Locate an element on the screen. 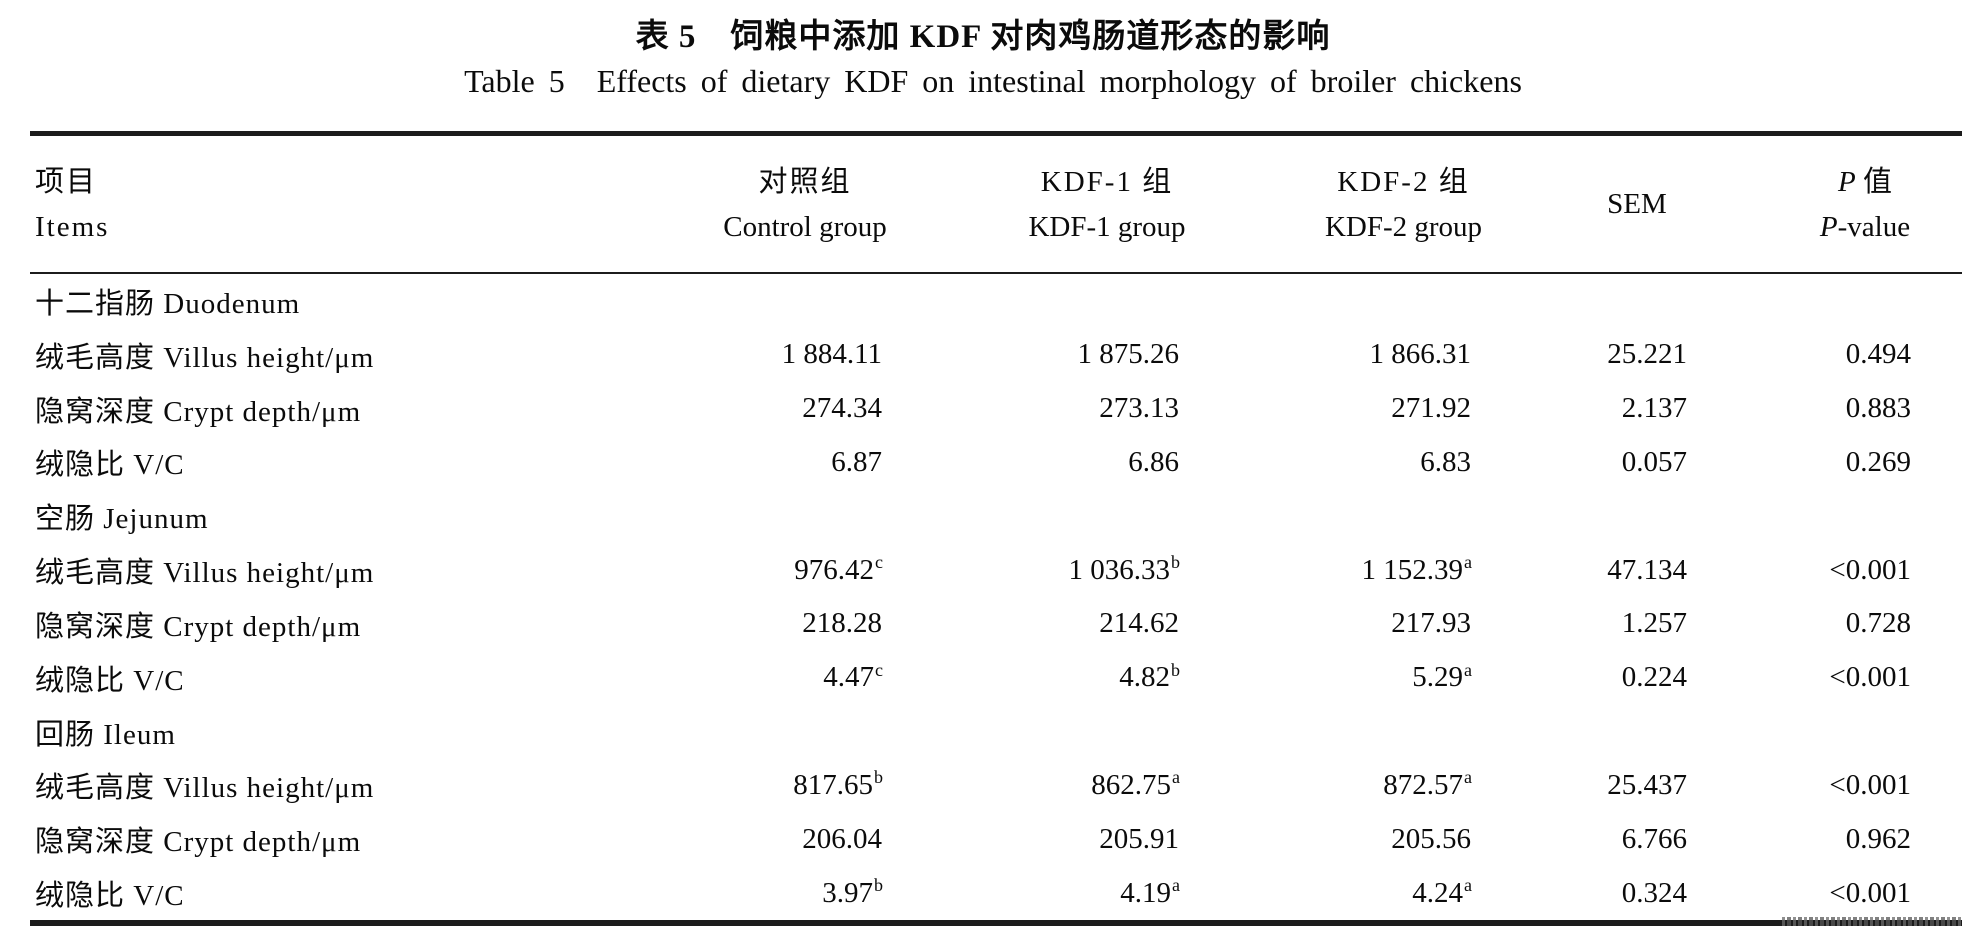 The height and width of the screenshot is (942, 1986). value-cell: 4.82b is located at coordinates (1149, 676).